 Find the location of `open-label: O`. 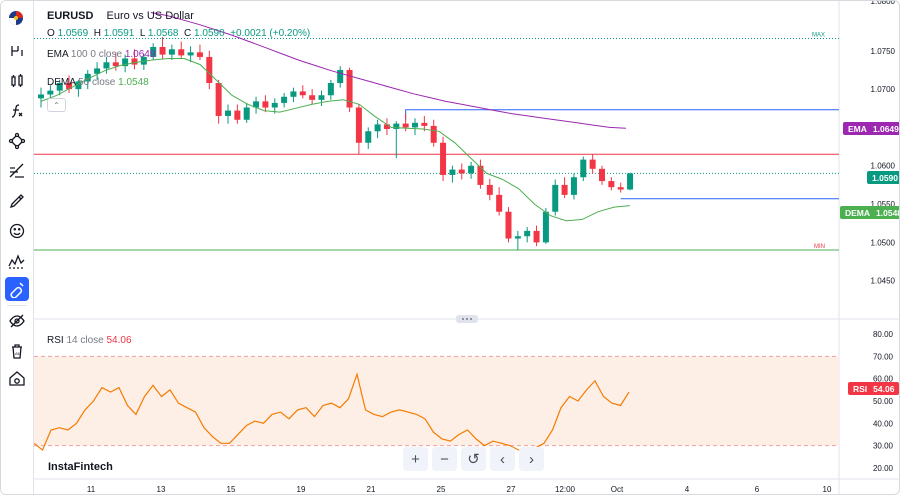

open-label: O is located at coordinates (51, 33).